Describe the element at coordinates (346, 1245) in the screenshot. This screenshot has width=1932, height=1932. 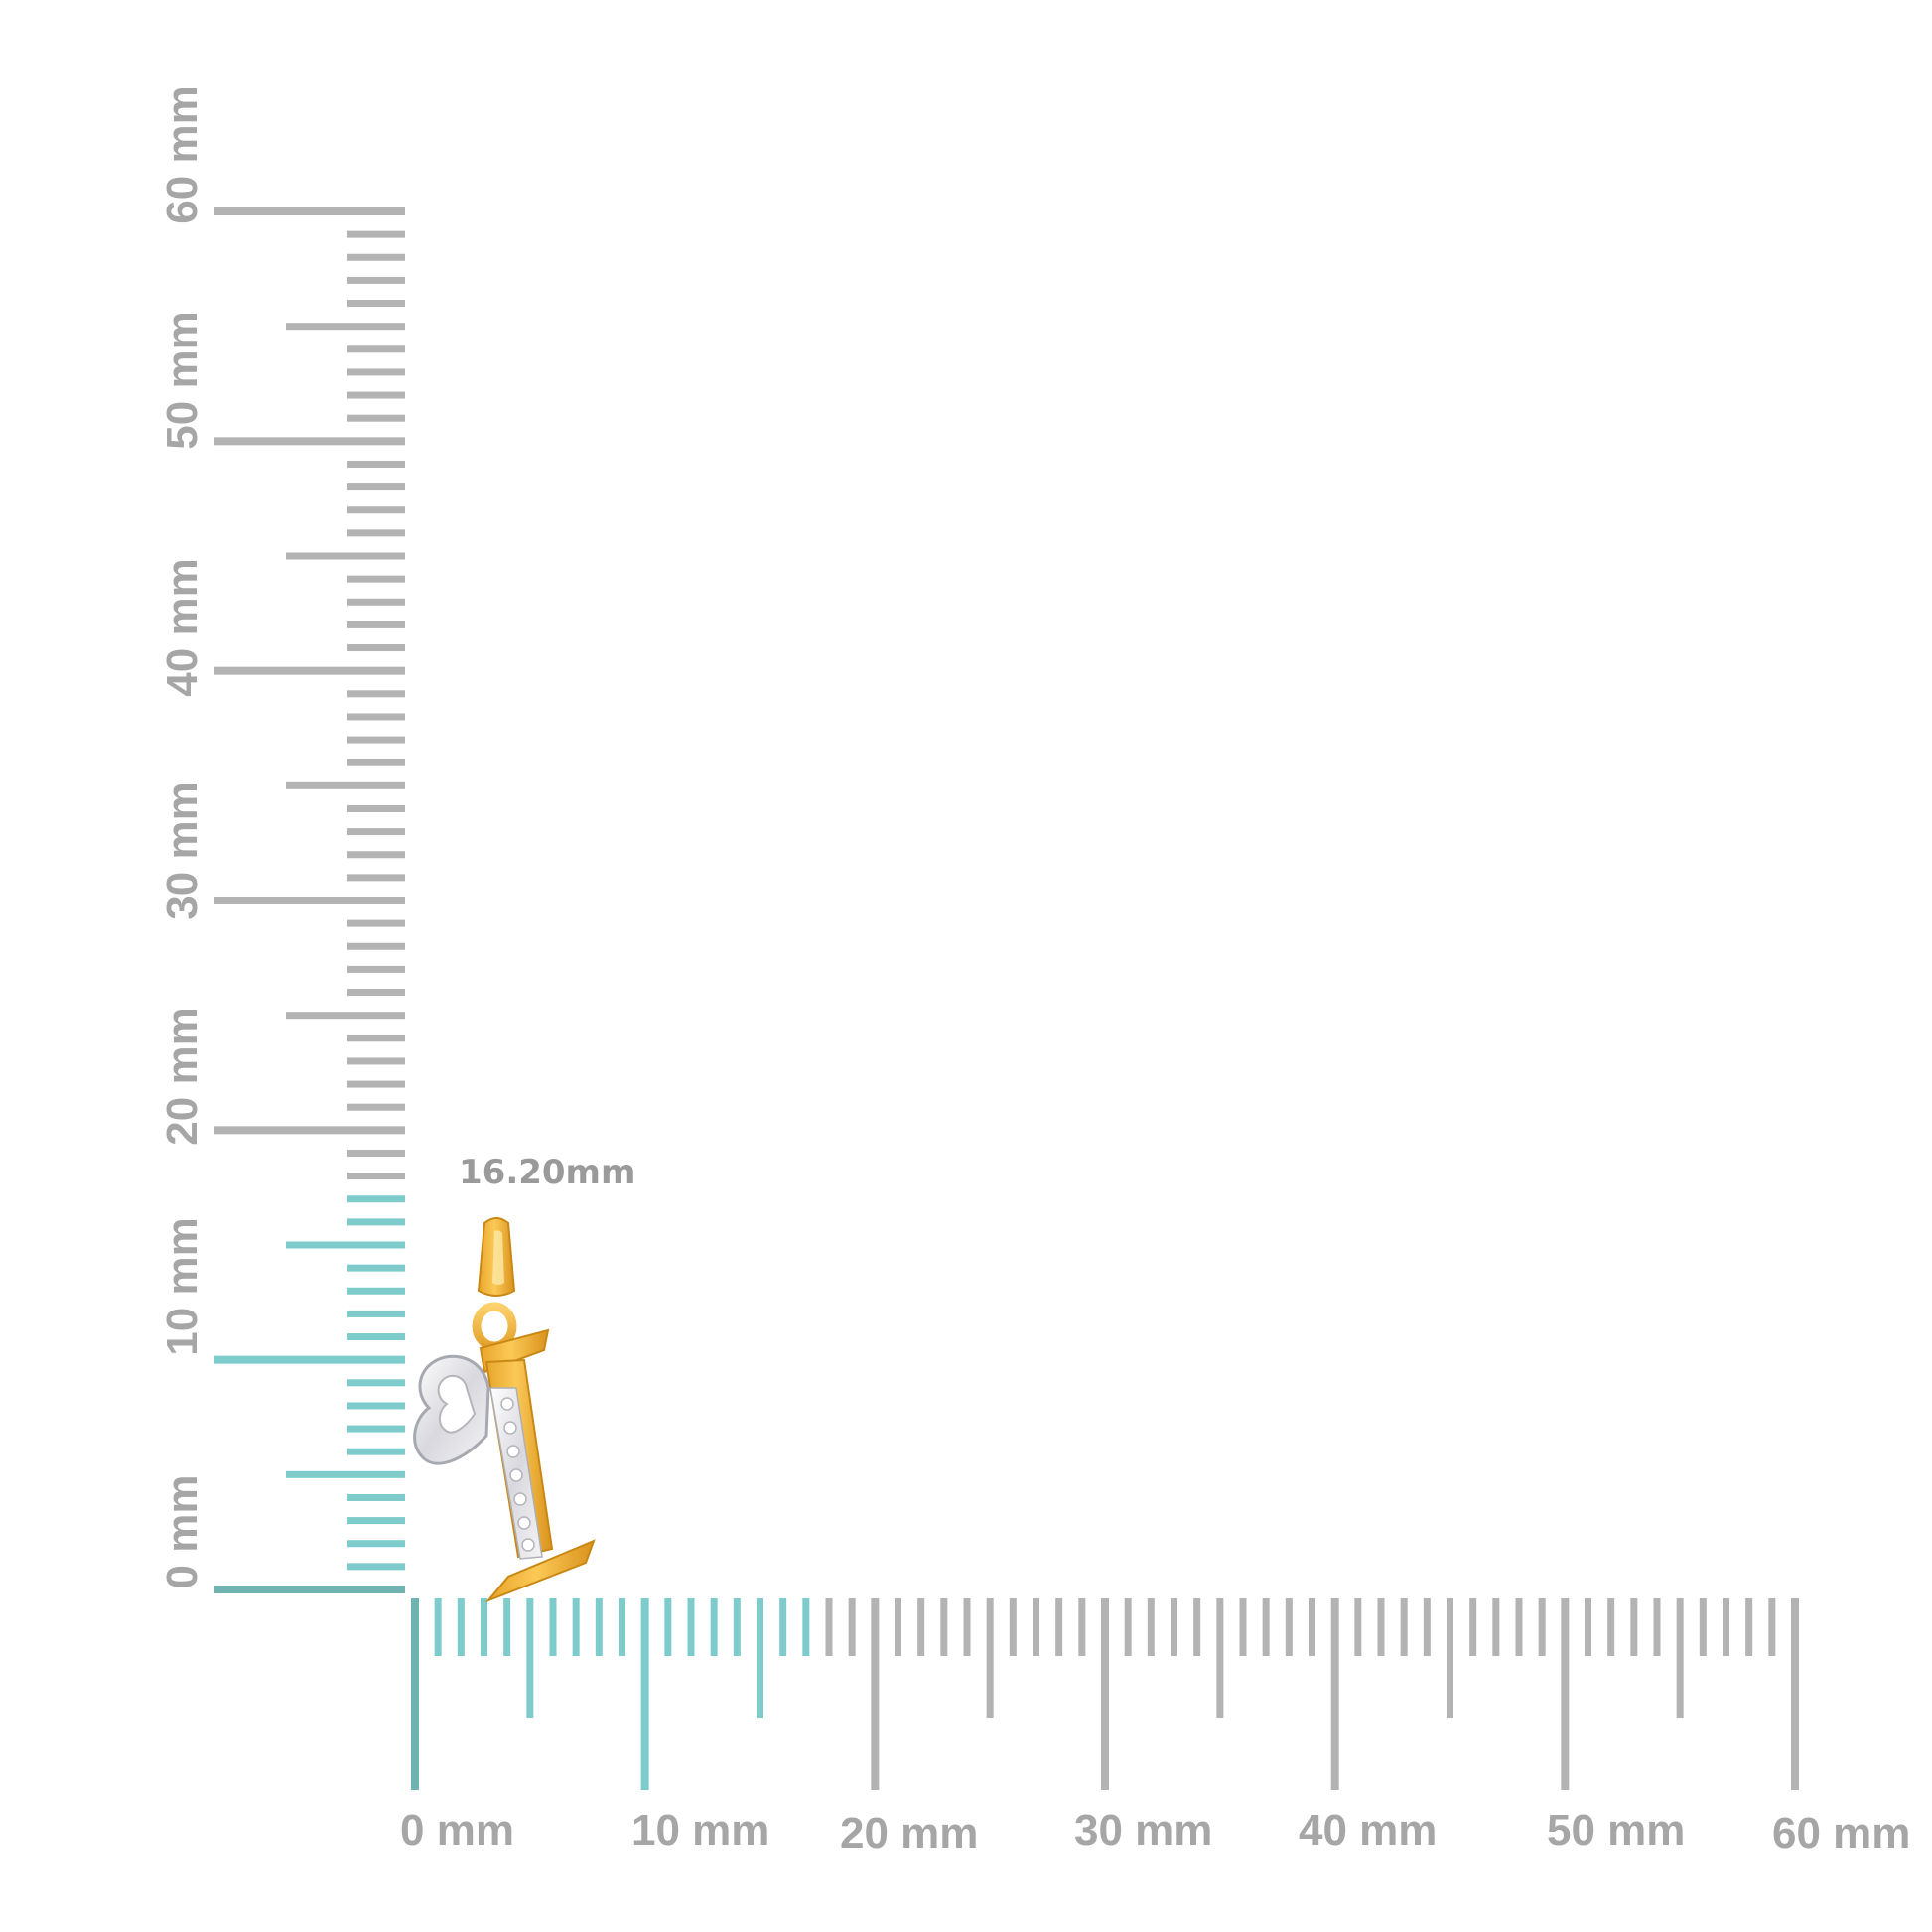
I see `vertical-tick-15mm` at that location.